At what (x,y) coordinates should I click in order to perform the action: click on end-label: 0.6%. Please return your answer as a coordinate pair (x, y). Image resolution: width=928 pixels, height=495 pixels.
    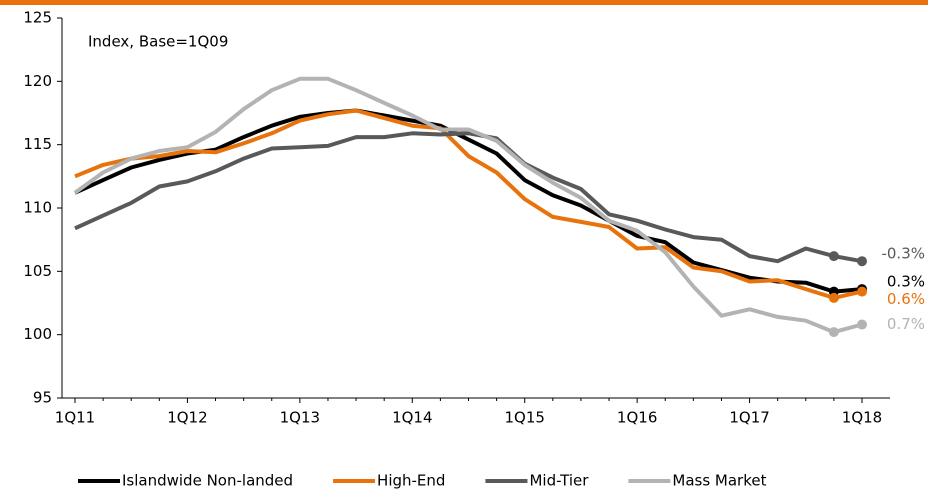
    Looking at the image, I should click on (906, 299).